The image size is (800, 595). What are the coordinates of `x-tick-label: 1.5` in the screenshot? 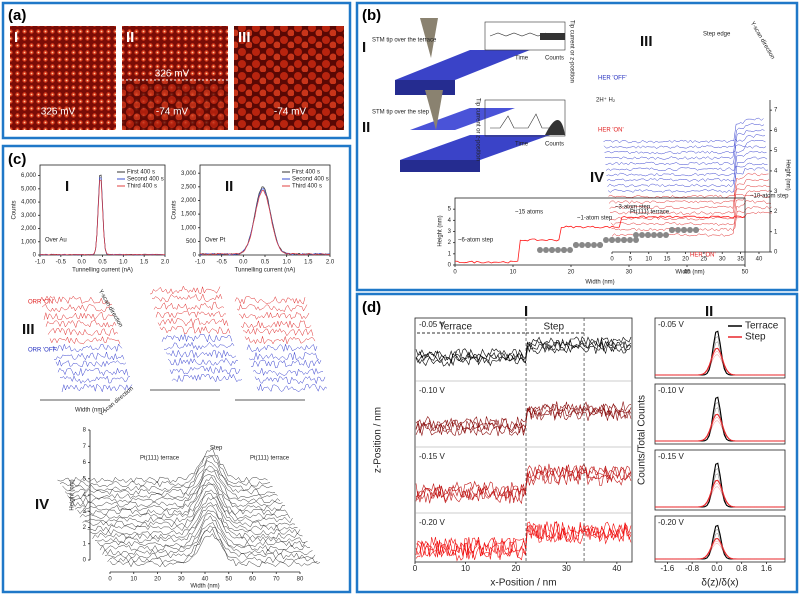 It's located at (144, 263).